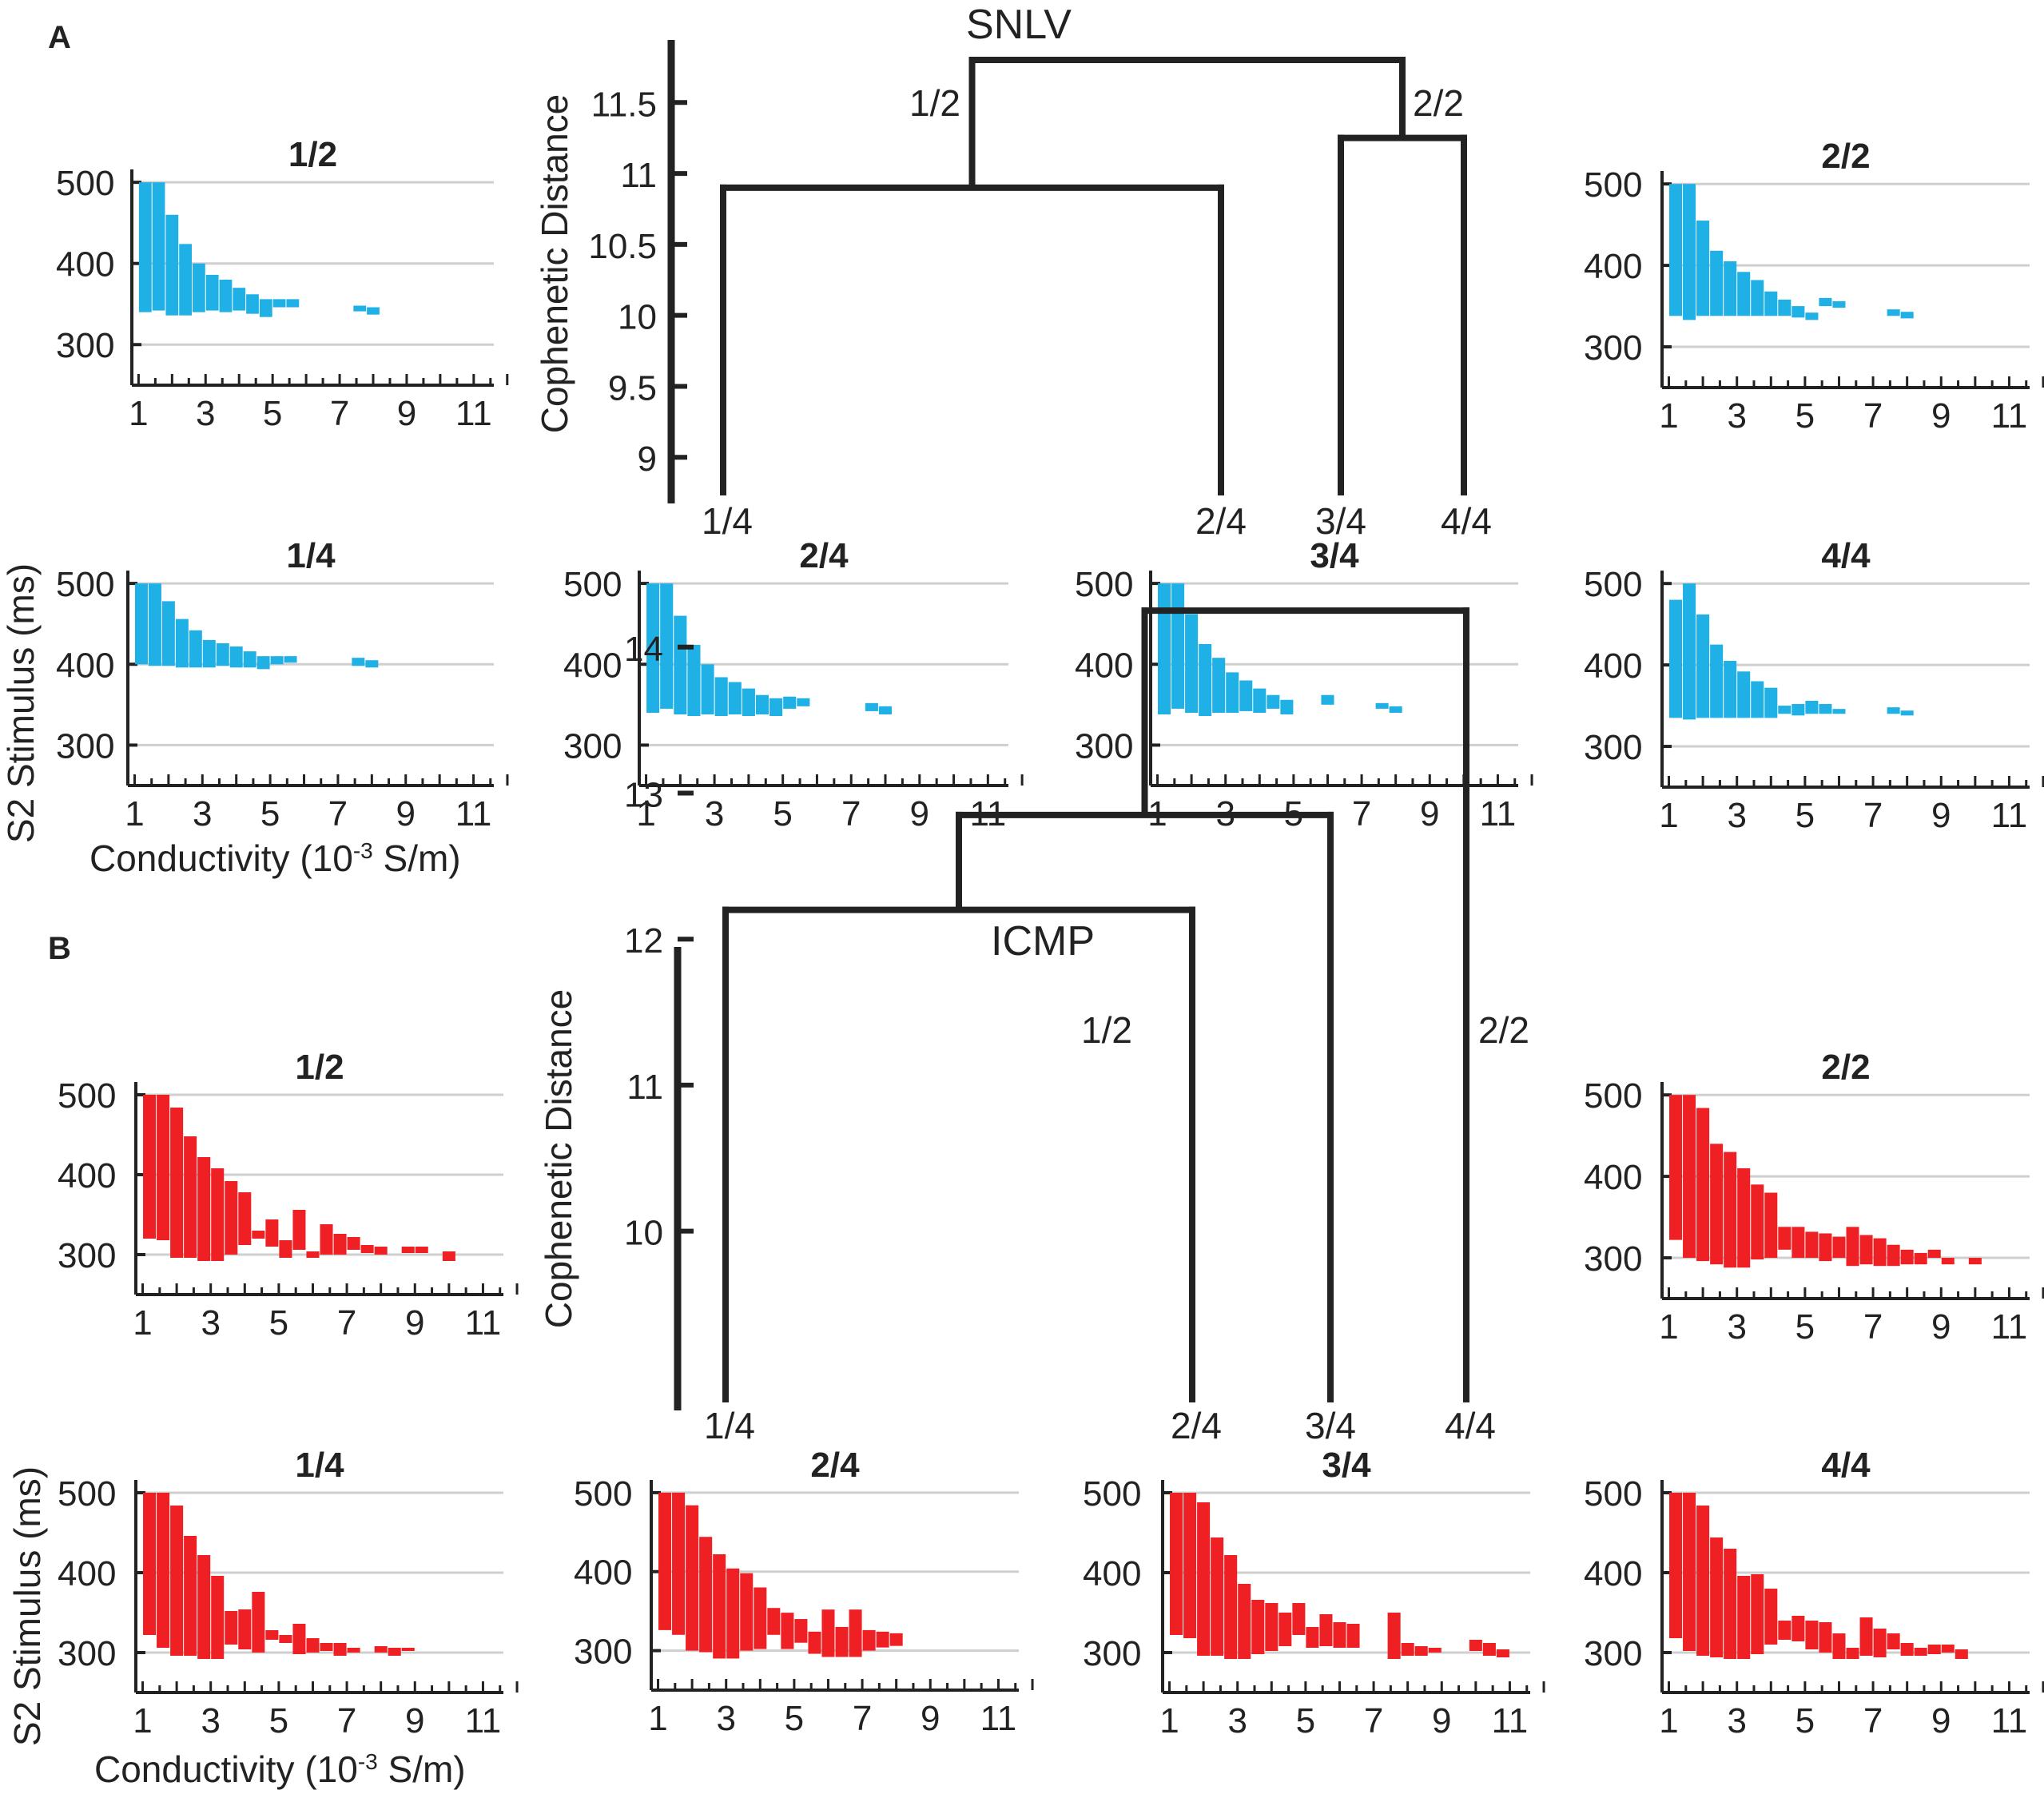  I want to click on dendrogram-tick-label: 13, so click(643, 795).